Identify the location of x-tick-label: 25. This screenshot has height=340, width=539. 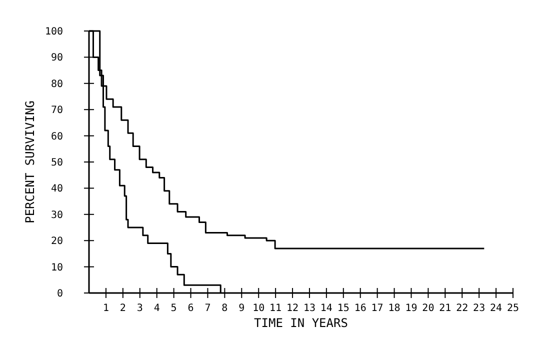
(513, 308).